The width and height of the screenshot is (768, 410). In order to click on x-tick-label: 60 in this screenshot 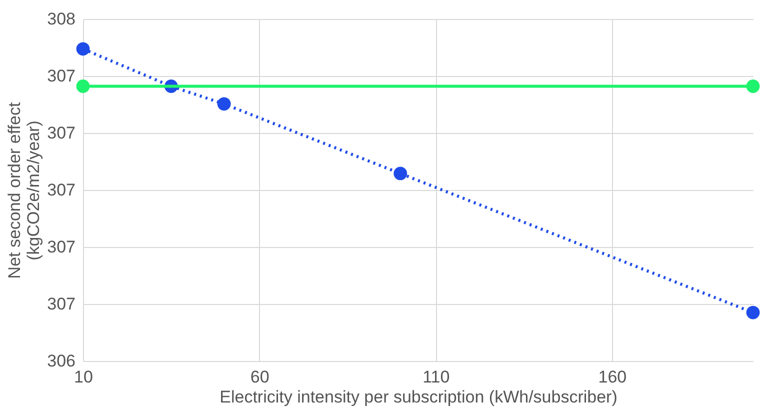, I will do `click(260, 377)`.